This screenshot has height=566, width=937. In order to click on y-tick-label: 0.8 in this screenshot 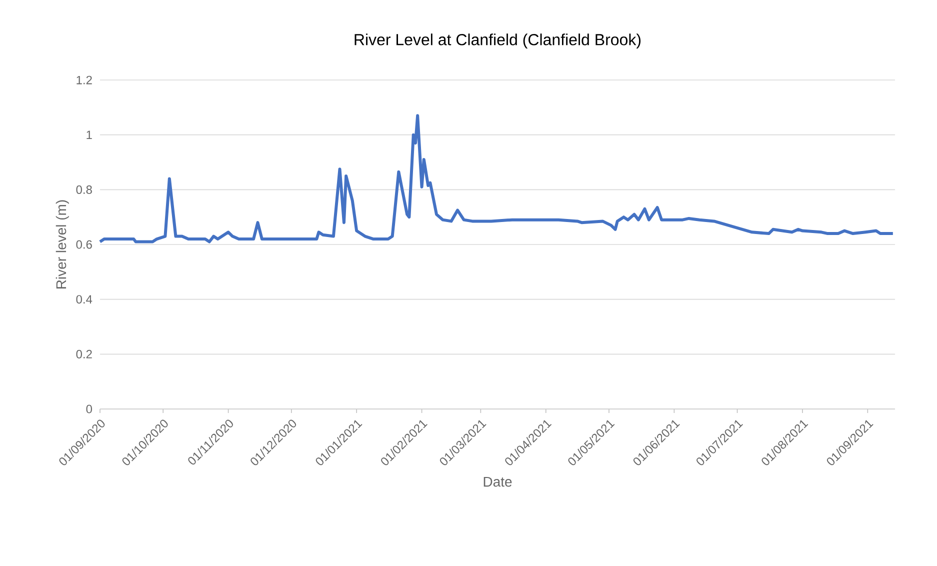, I will do `click(84, 189)`.